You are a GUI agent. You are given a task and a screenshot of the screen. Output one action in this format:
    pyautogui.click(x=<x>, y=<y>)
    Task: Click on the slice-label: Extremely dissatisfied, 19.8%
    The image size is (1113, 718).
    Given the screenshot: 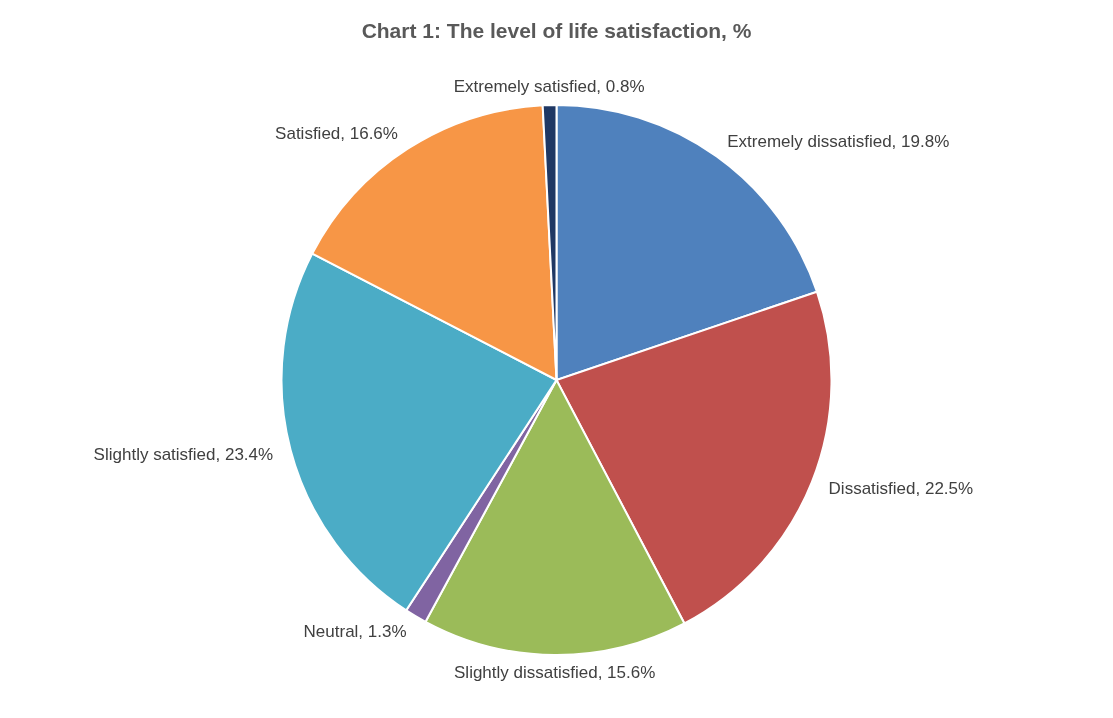 What is the action you would take?
    pyautogui.click(x=838, y=141)
    